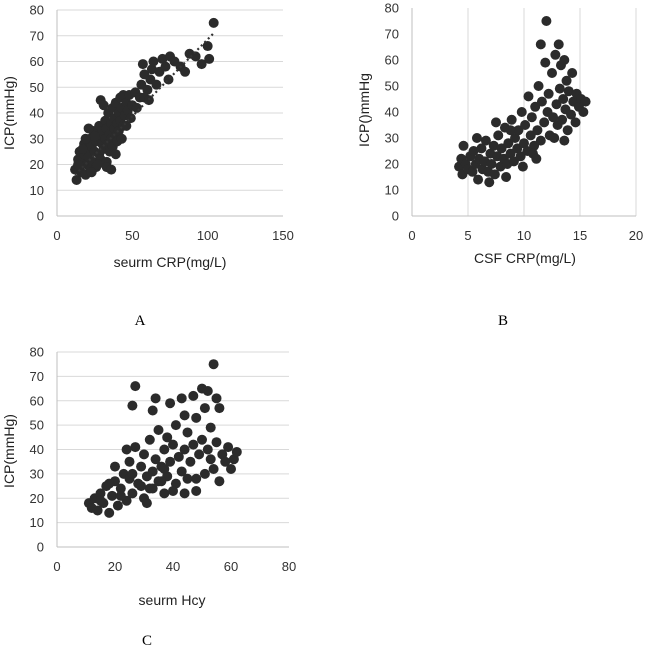 Image resolution: width=646 pixels, height=653 pixels. I want to click on y-tick-label-a: 10, so click(37, 190).